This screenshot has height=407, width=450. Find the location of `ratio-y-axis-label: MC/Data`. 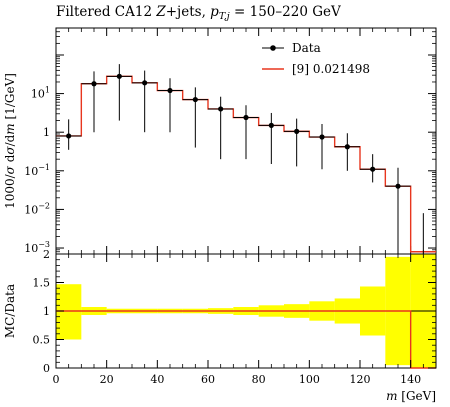

ratio-y-axis-label: MC/Data is located at coordinates (10, 311).